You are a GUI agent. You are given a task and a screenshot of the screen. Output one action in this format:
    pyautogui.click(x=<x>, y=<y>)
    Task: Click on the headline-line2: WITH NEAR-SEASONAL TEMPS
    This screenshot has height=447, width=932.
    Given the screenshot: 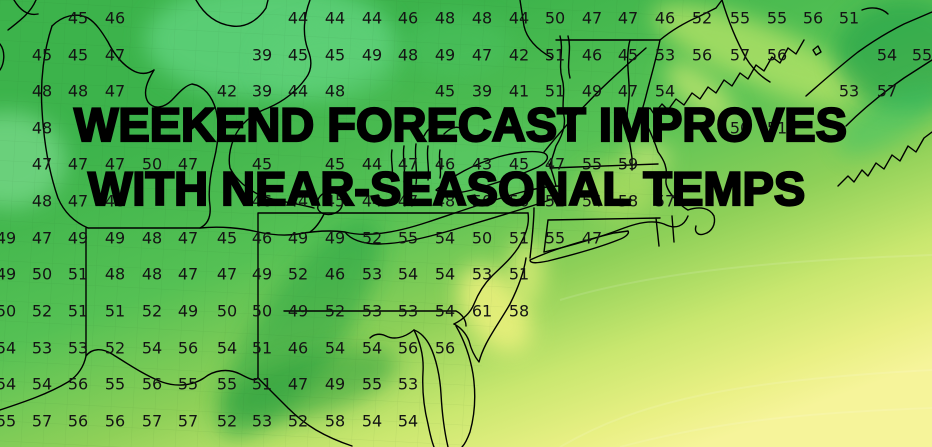 What is the action you would take?
    pyautogui.click(x=446, y=188)
    